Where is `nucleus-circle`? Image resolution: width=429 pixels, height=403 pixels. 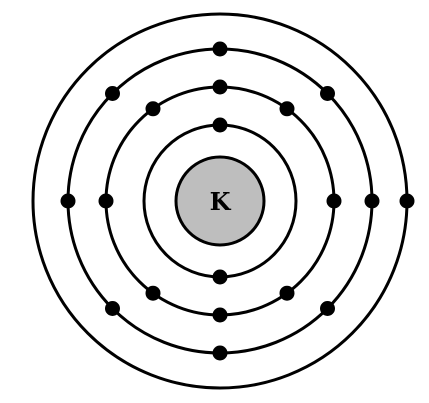
nucleus-circle is located at coordinates (220, 201).